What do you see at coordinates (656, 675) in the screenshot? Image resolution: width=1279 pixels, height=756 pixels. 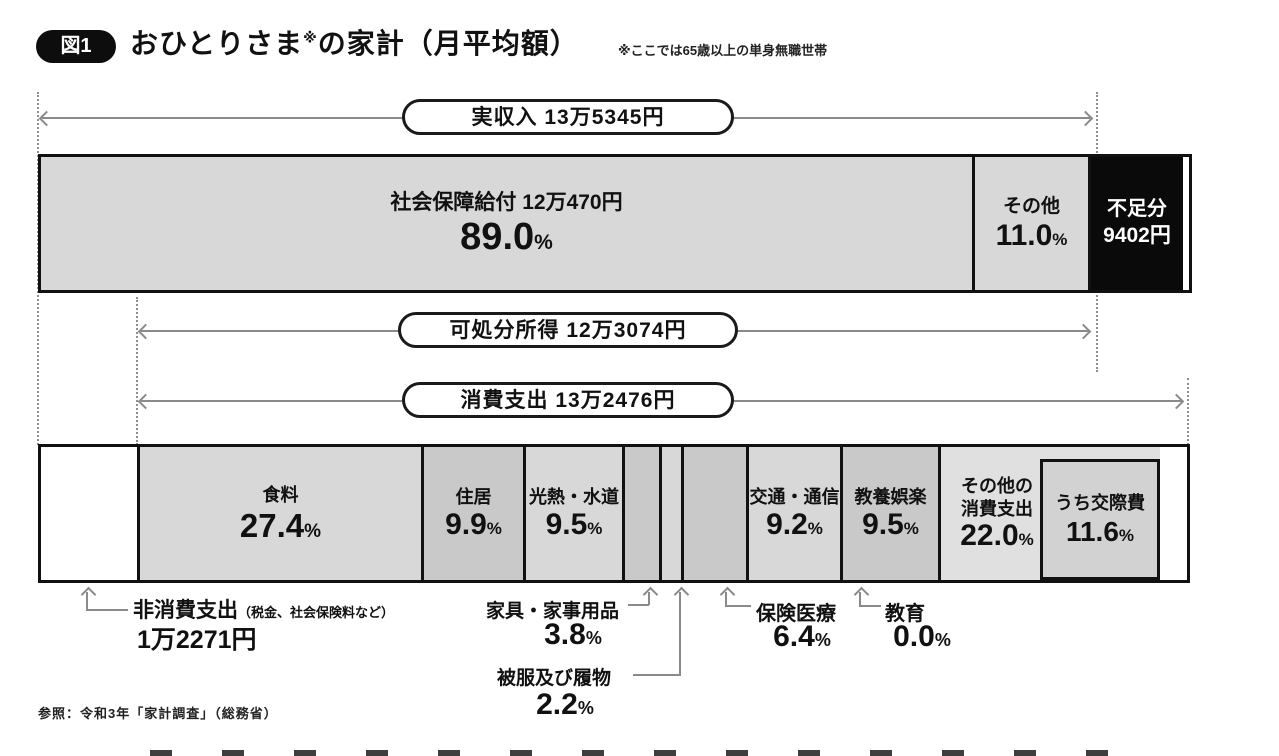 I see `clothing-connector-line` at bounding box center [656, 675].